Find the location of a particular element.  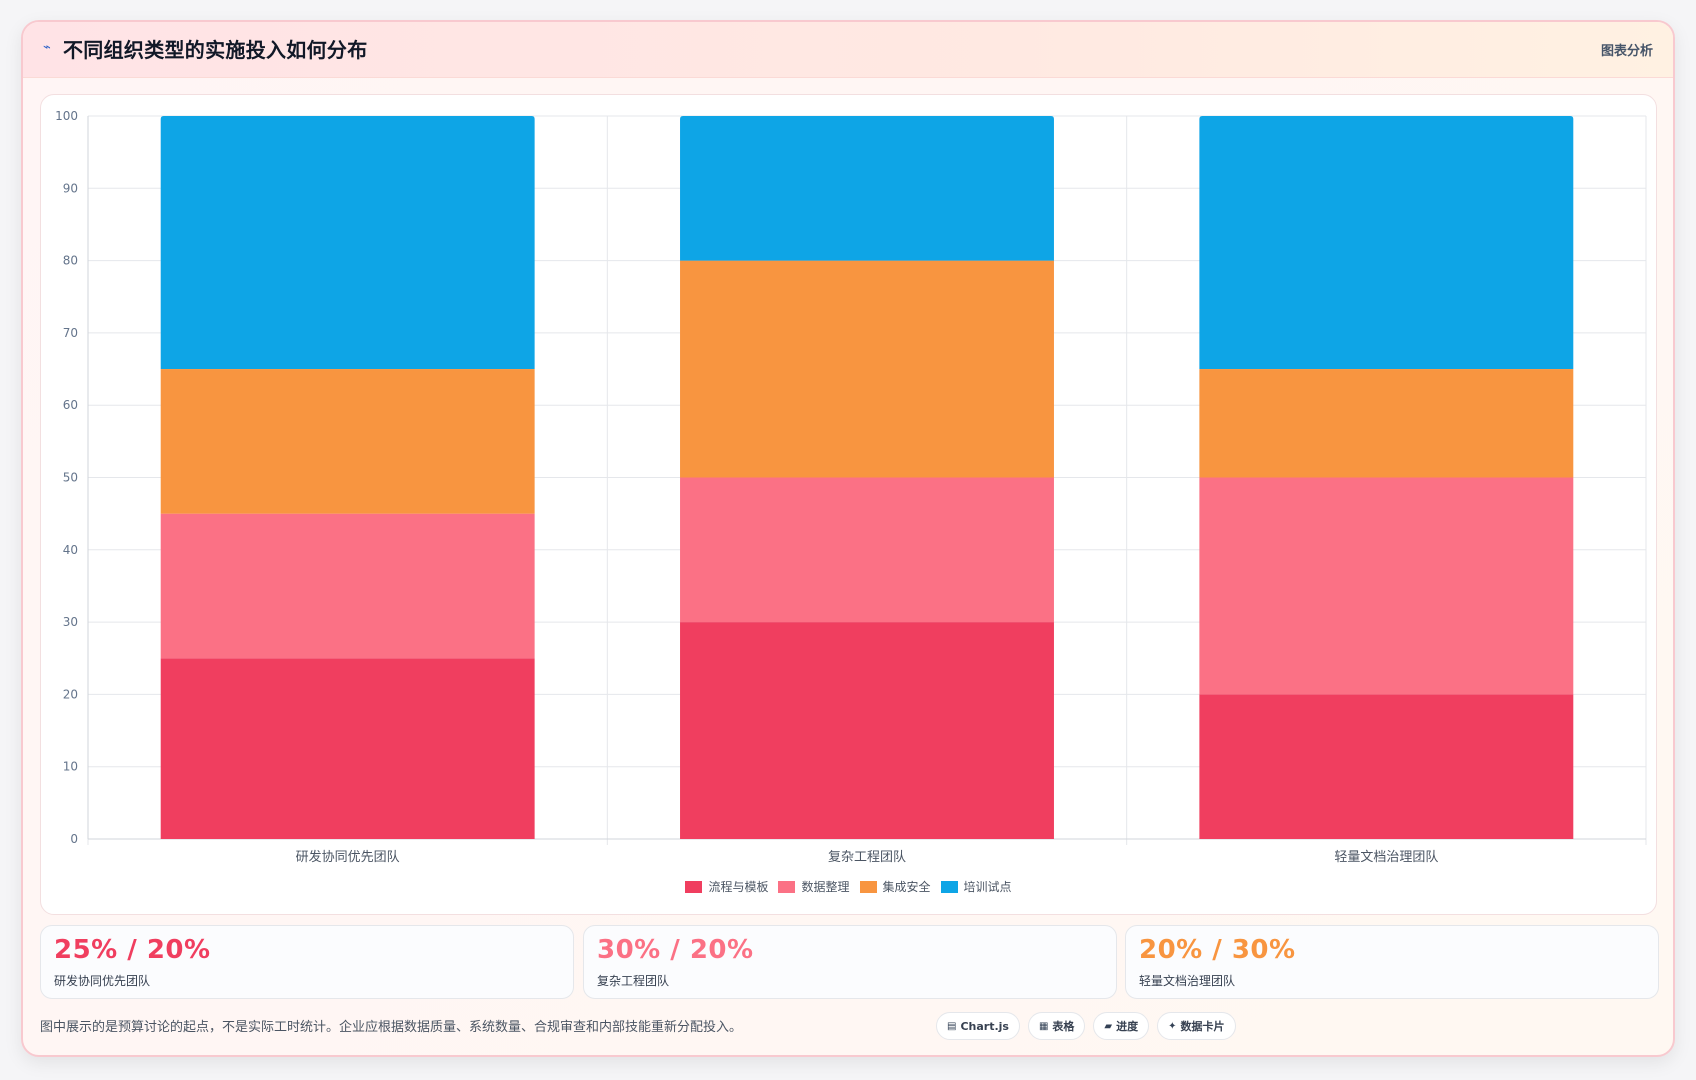

chip-label: 数据卡片 is located at coordinates (1202, 1026).